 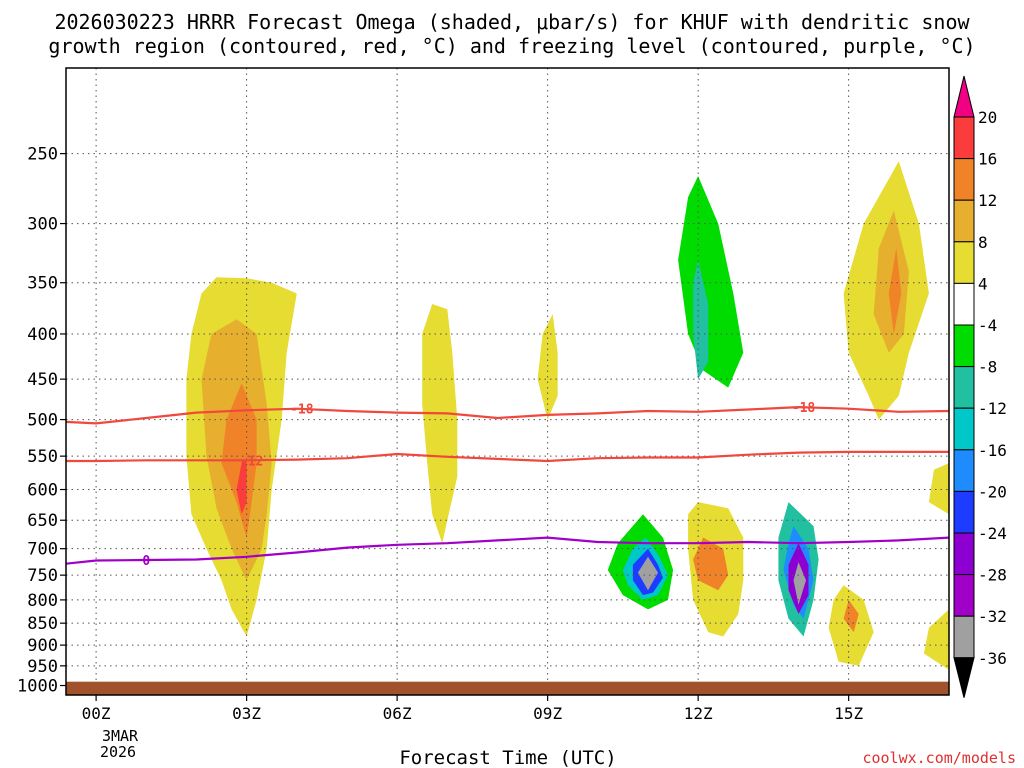 I want to click on colorbar-label-9: -20, so click(x=992, y=491).